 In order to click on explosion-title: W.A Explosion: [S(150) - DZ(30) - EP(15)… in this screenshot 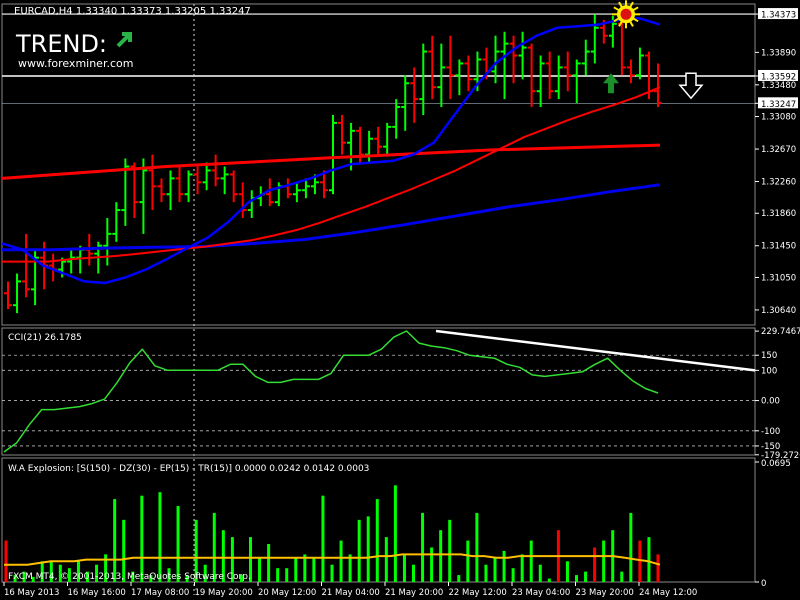, I will do `click(188, 469)`.